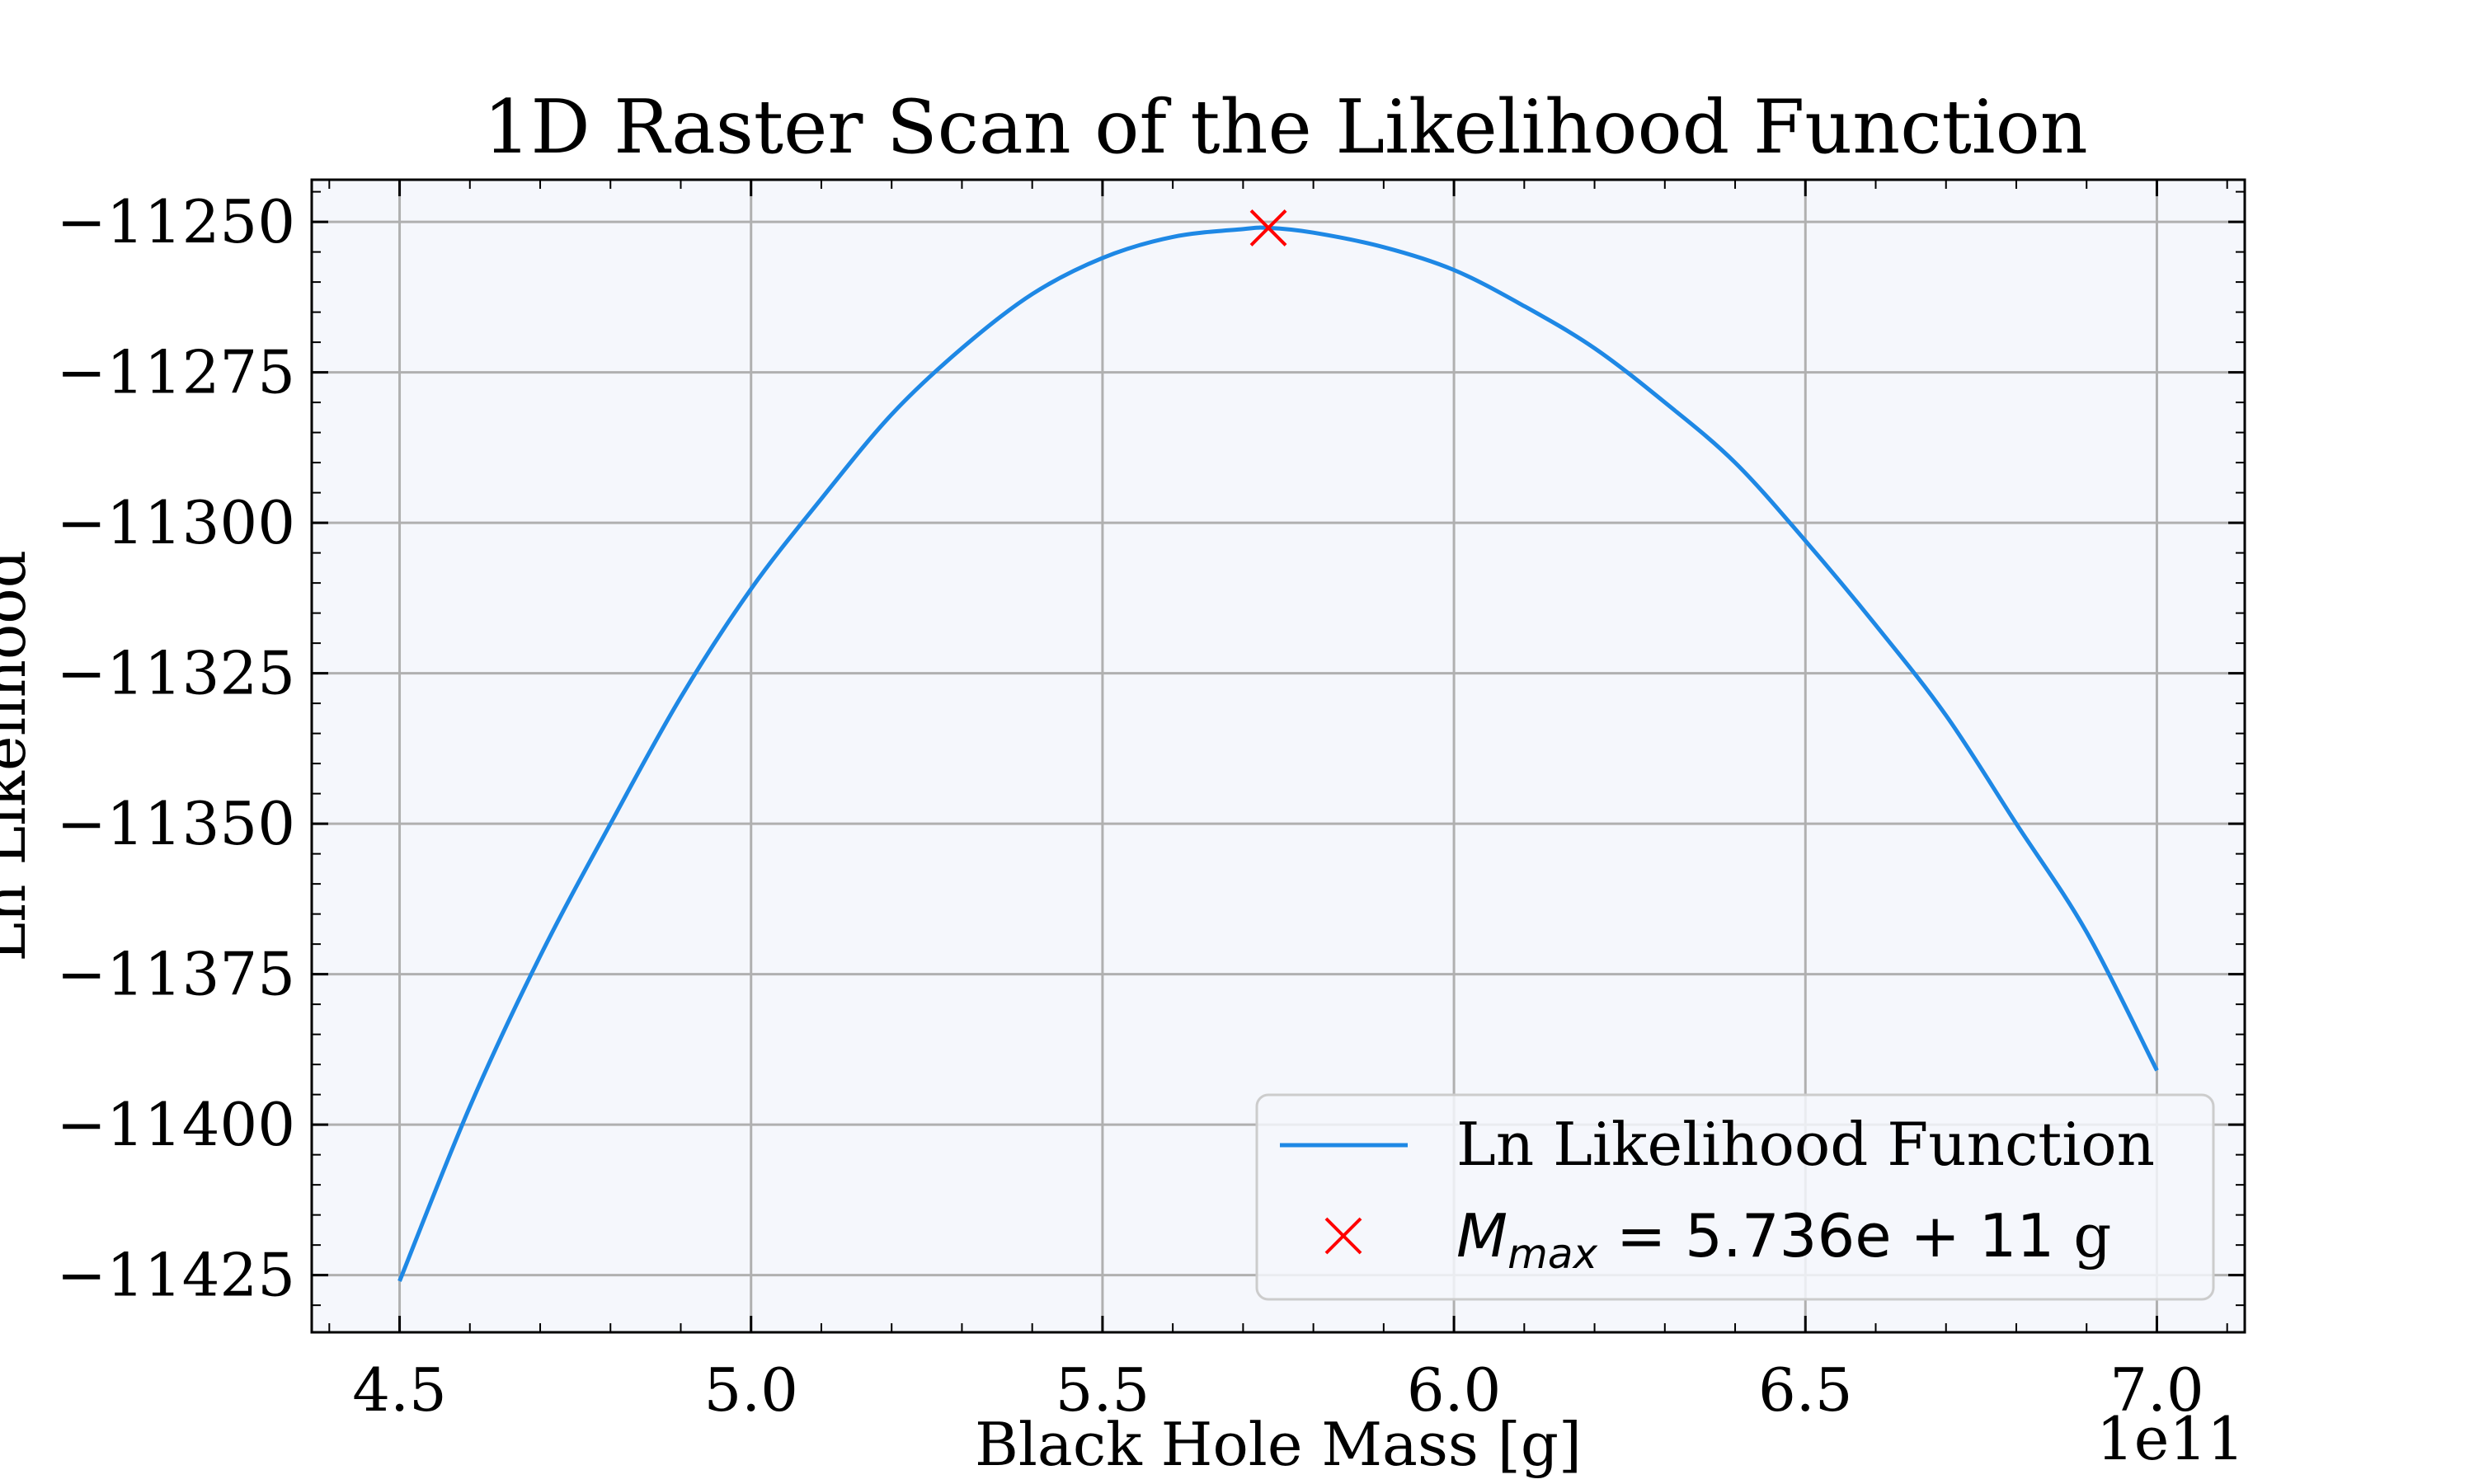  I want to click on y-axis-label: Ln Likelihood, so click(19, 755).